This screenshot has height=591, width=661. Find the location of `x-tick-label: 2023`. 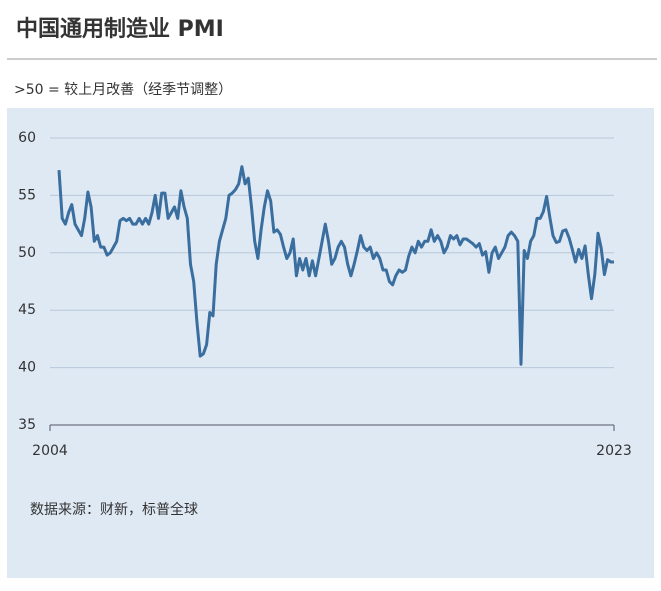

x-tick-label: 2023 is located at coordinates (614, 451).